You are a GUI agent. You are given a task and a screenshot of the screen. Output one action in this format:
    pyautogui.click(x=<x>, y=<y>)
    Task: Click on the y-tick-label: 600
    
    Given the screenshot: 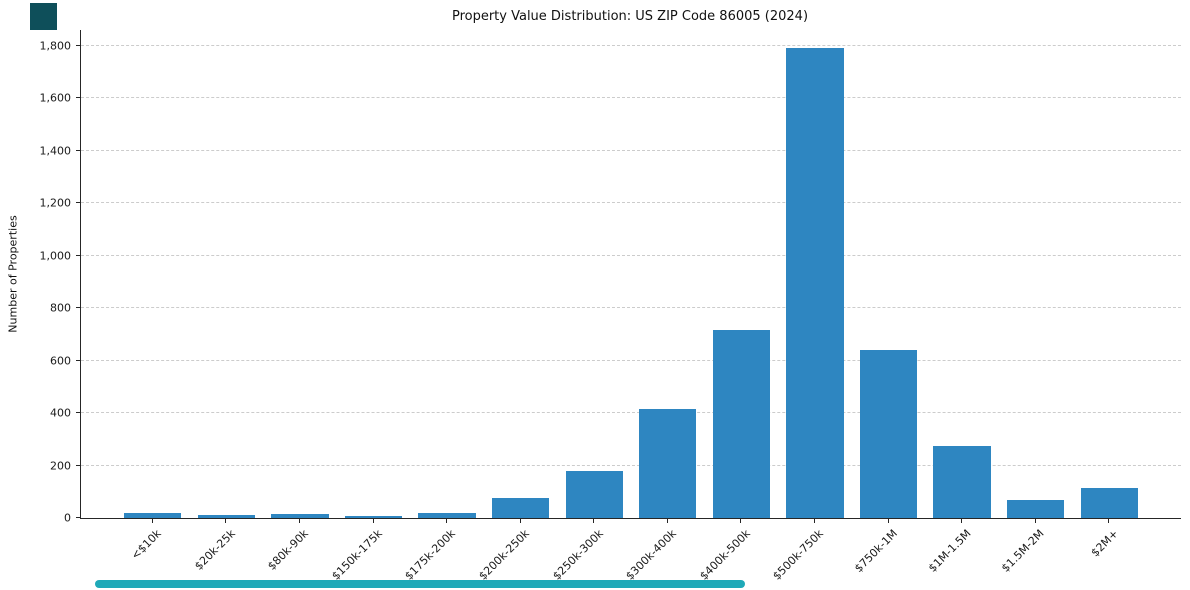 What is the action you would take?
    pyautogui.click(x=60, y=361)
    